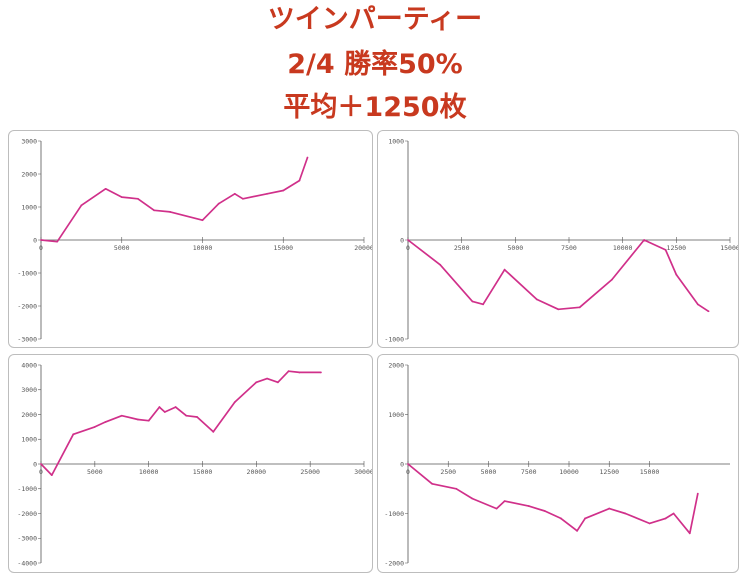 Image resolution: width=750 pixels, height=579 pixels. Describe the element at coordinates (375, 107) in the screenshot. I see `title-line-3: 平均＋1250枚` at that location.